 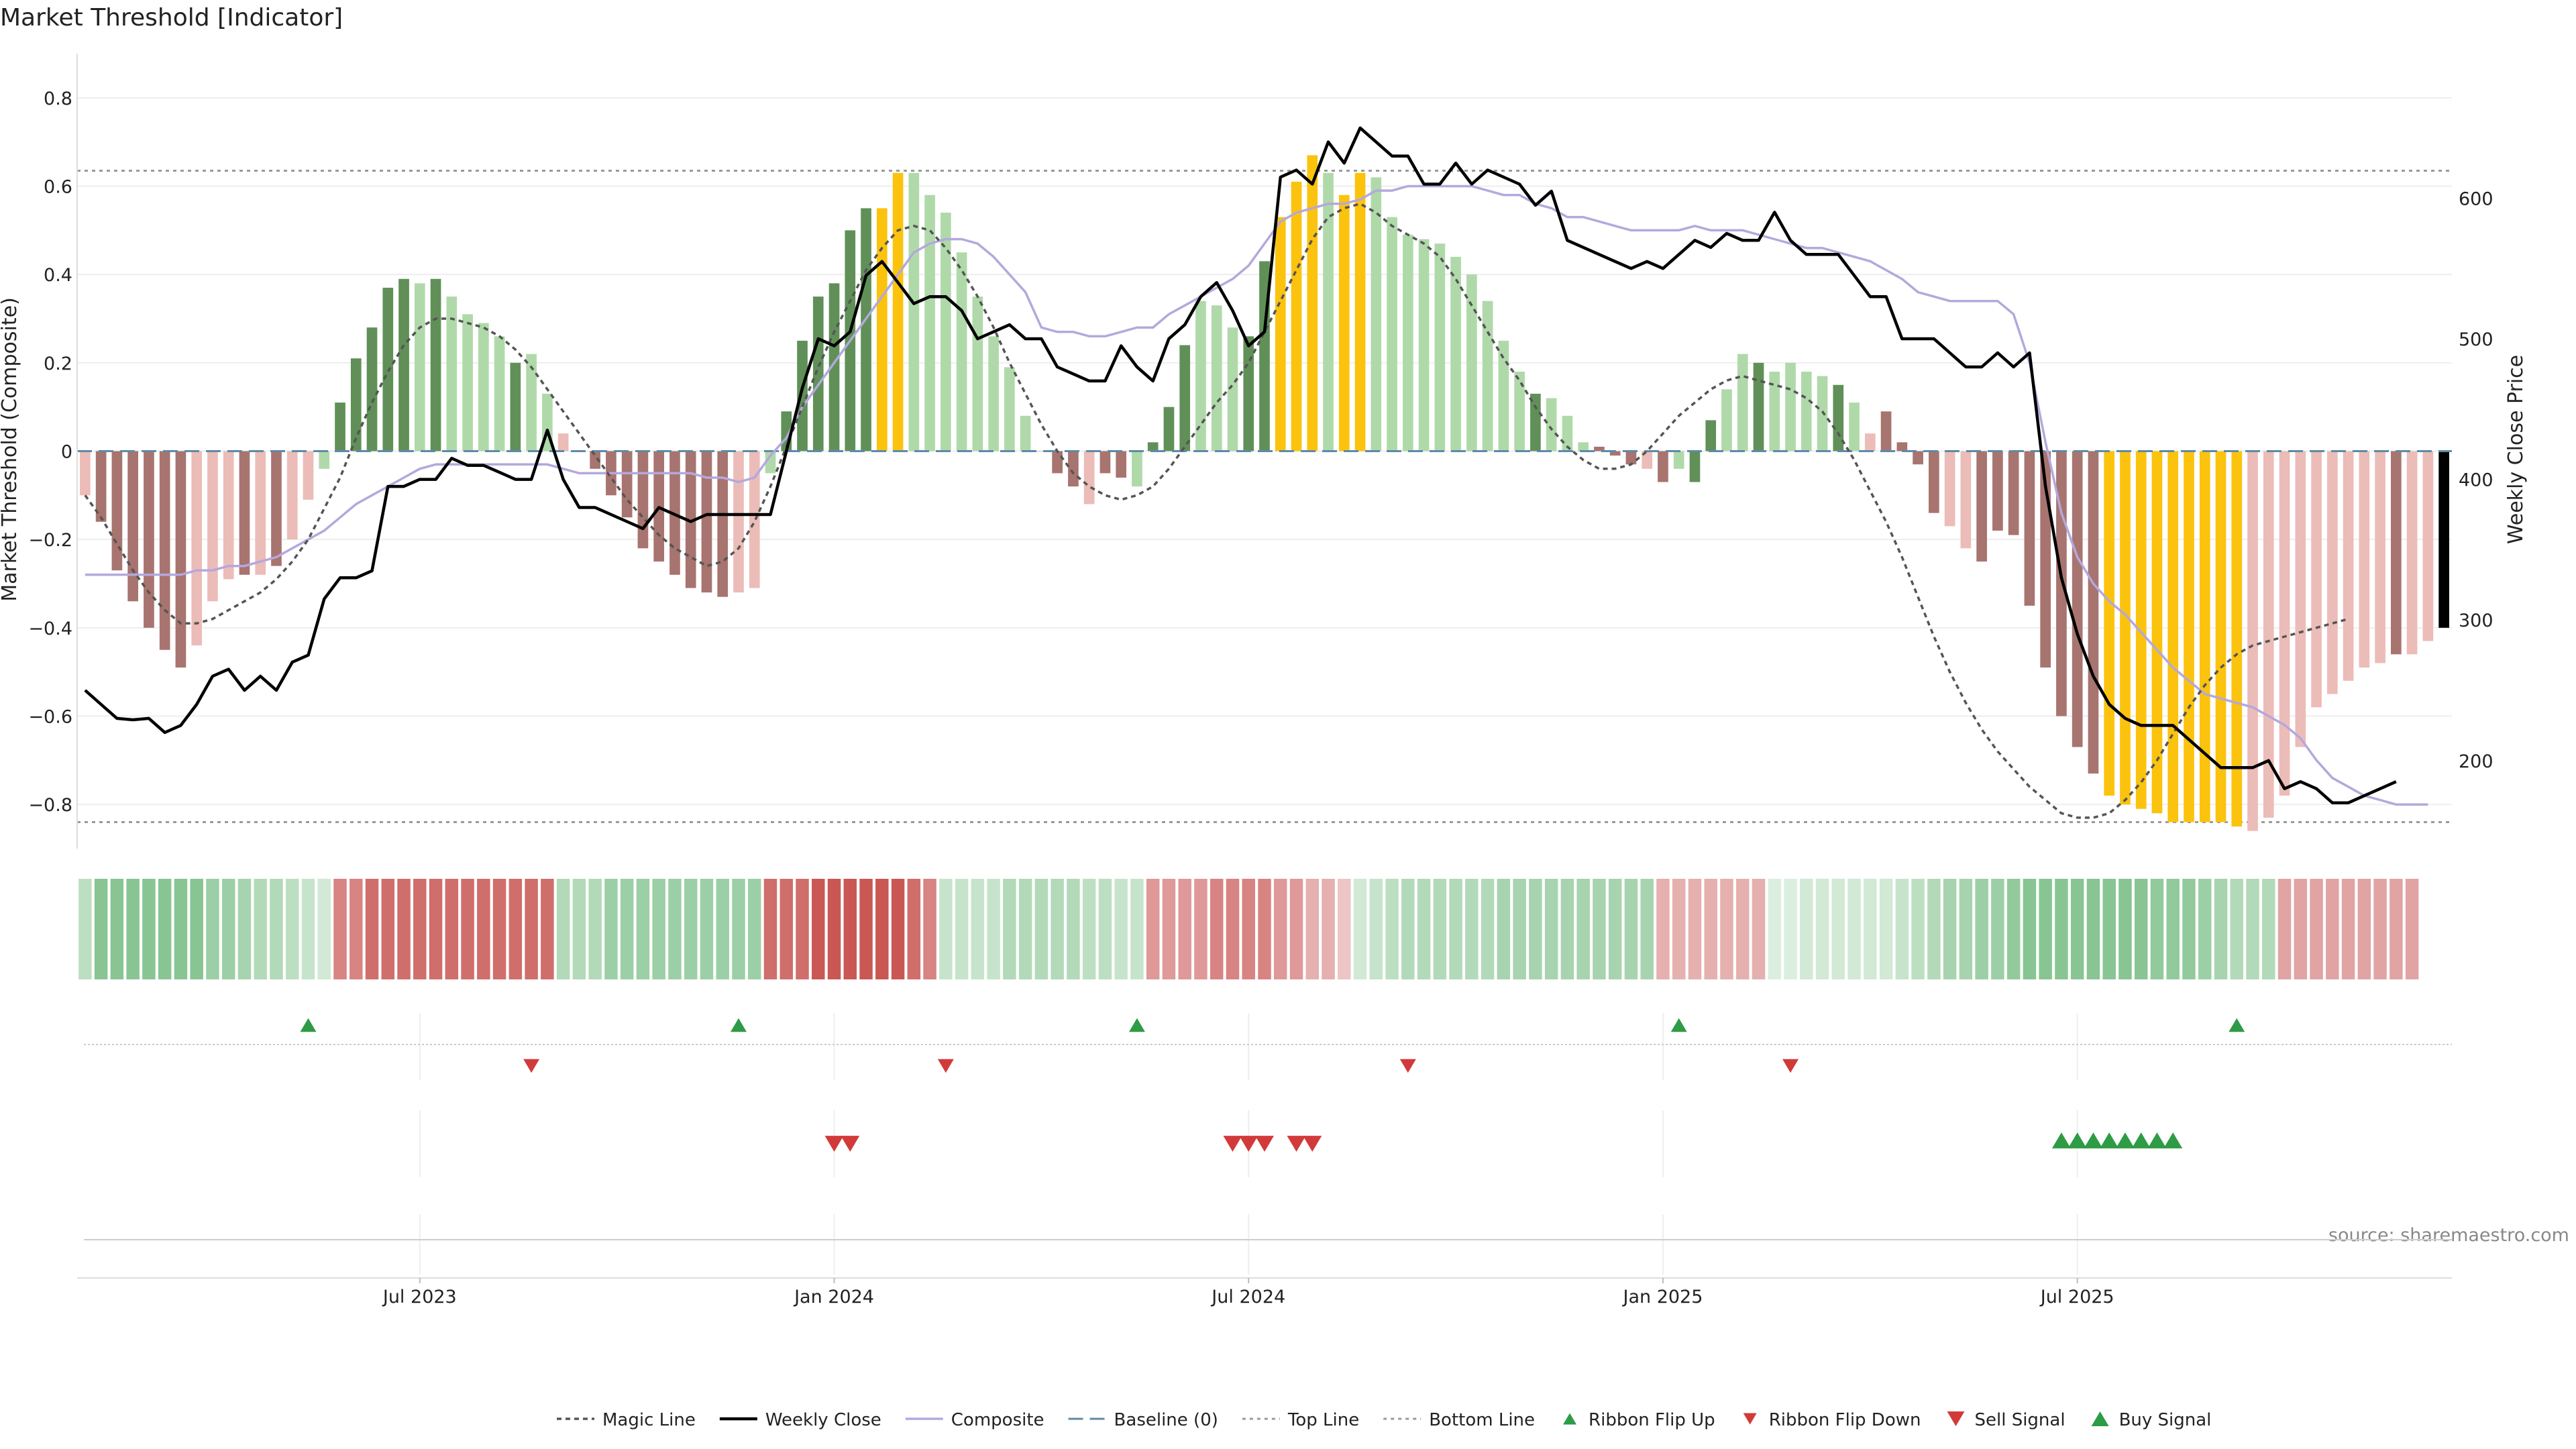 What do you see at coordinates (1166, 1420) in the screenshot?
I see `legend-label: Baseline (0)` at bounding box center [1166, 1420].